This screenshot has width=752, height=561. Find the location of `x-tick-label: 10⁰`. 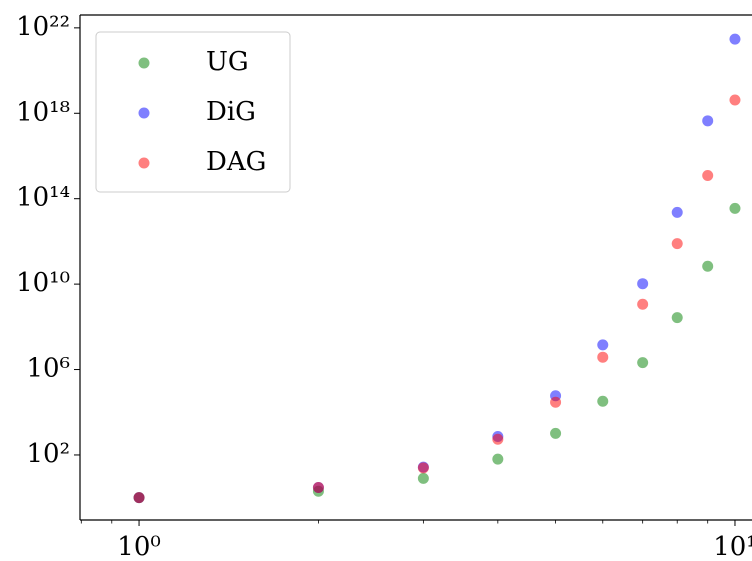

x-tick-label: 10⁰ is located at coordinates (139, 546).